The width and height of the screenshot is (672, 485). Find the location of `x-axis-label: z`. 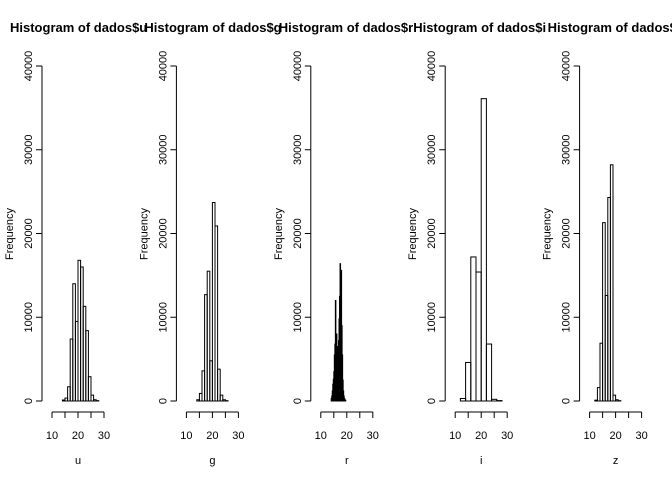

x-axis-label: z is located at coordinates (616, 461).